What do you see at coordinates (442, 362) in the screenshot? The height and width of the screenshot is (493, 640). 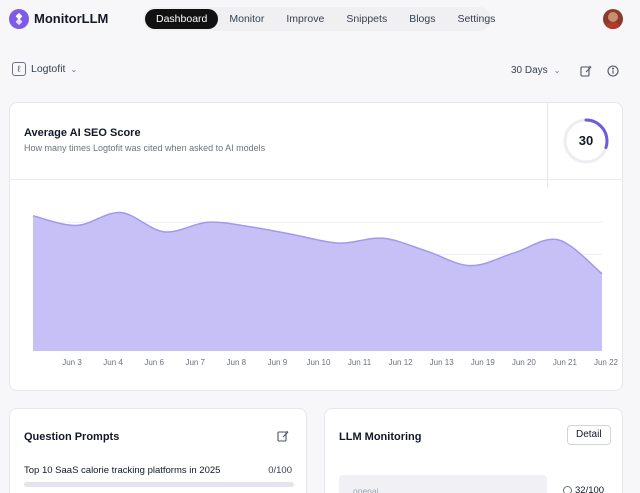 I see `x-tick-label: Jun 13` at bounding box center [442, 362].